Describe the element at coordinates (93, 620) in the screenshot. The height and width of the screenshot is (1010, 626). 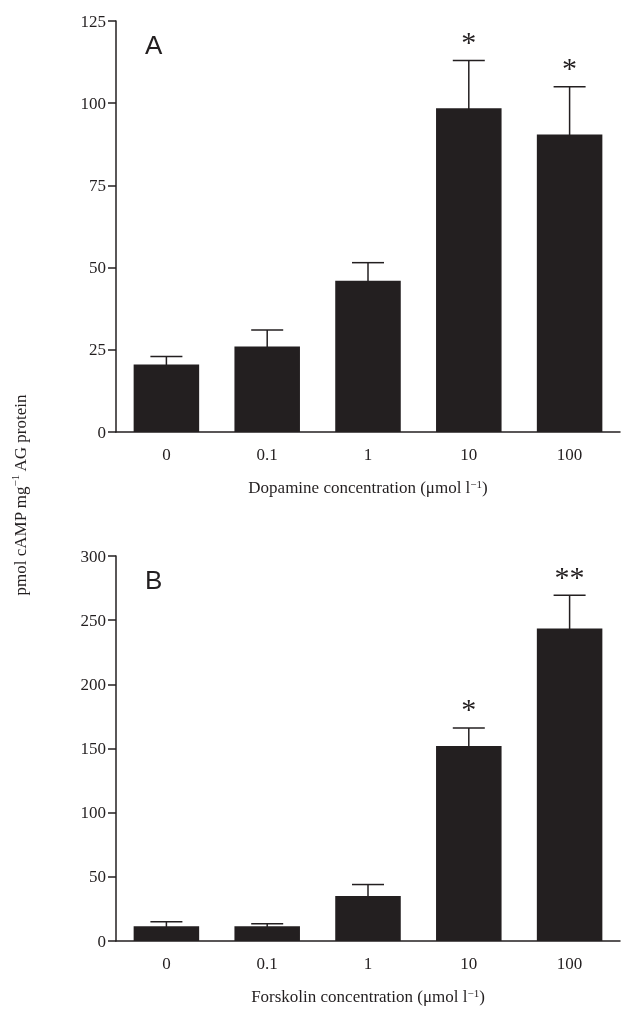
I see `y-tick-label: 250` at that location.